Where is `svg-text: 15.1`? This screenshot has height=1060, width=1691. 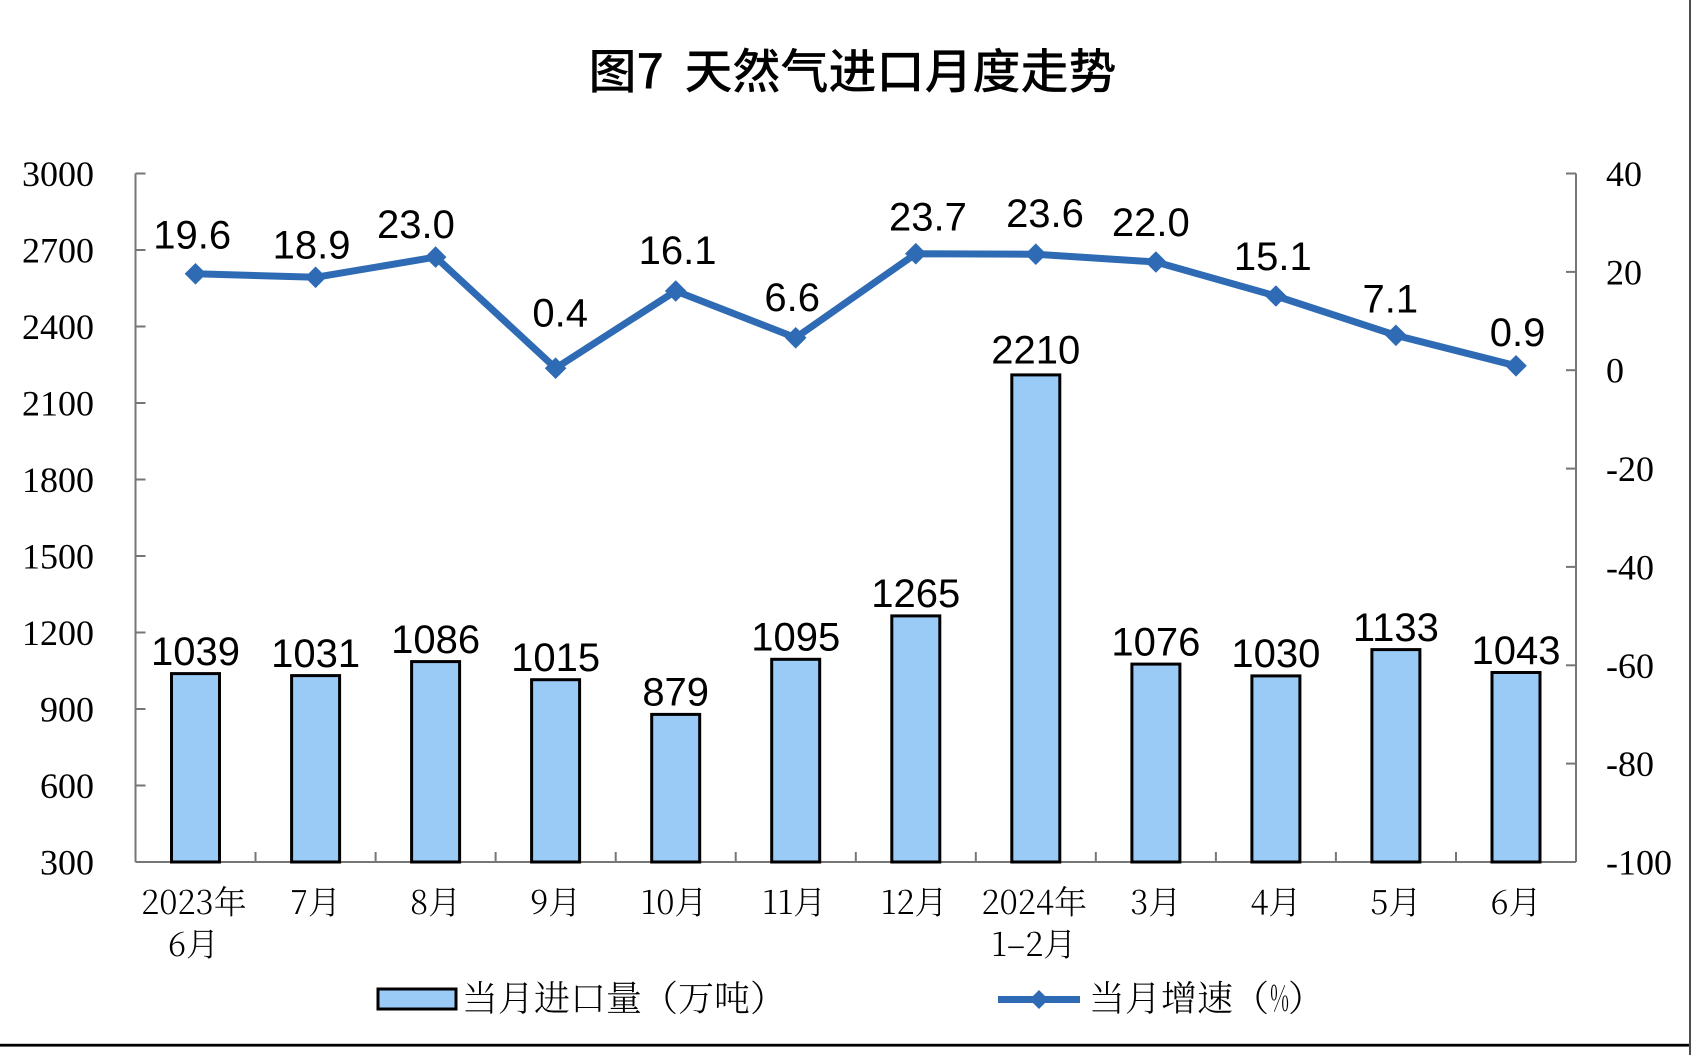
svg-text: 15.1 is located at coordinates (1273, 257).